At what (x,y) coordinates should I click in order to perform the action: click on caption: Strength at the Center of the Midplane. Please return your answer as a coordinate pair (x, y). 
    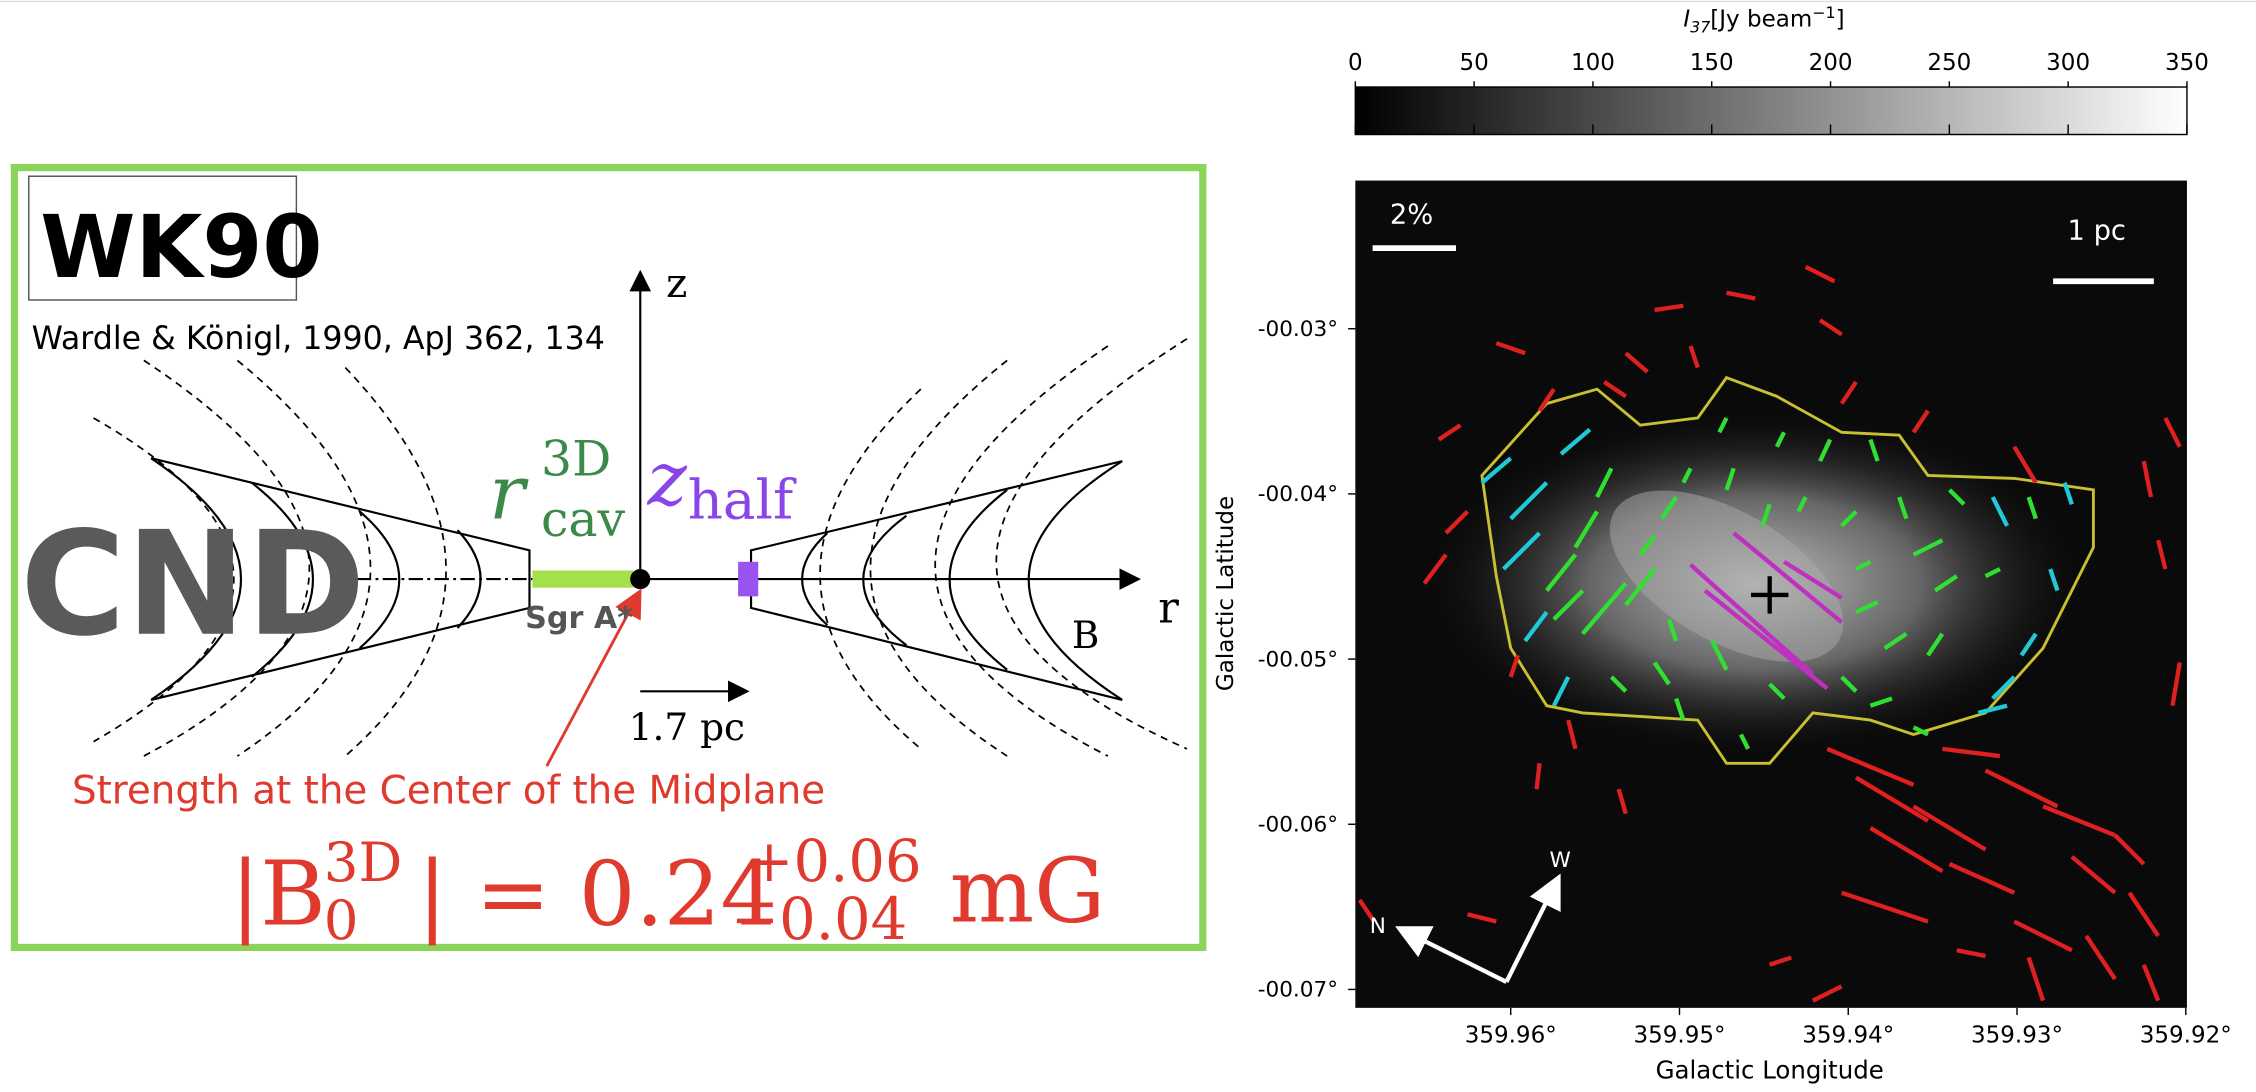
    Looking at the image, I should click on (448, 791).